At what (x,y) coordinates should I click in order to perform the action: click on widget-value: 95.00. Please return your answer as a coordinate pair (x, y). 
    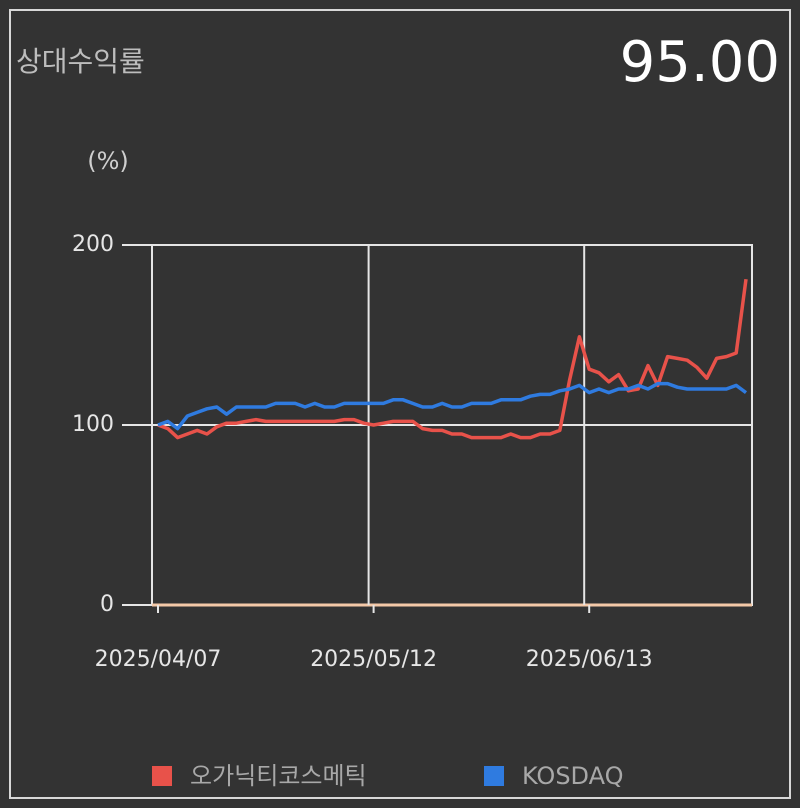
    Looking at the image, I should click on (700, 62).